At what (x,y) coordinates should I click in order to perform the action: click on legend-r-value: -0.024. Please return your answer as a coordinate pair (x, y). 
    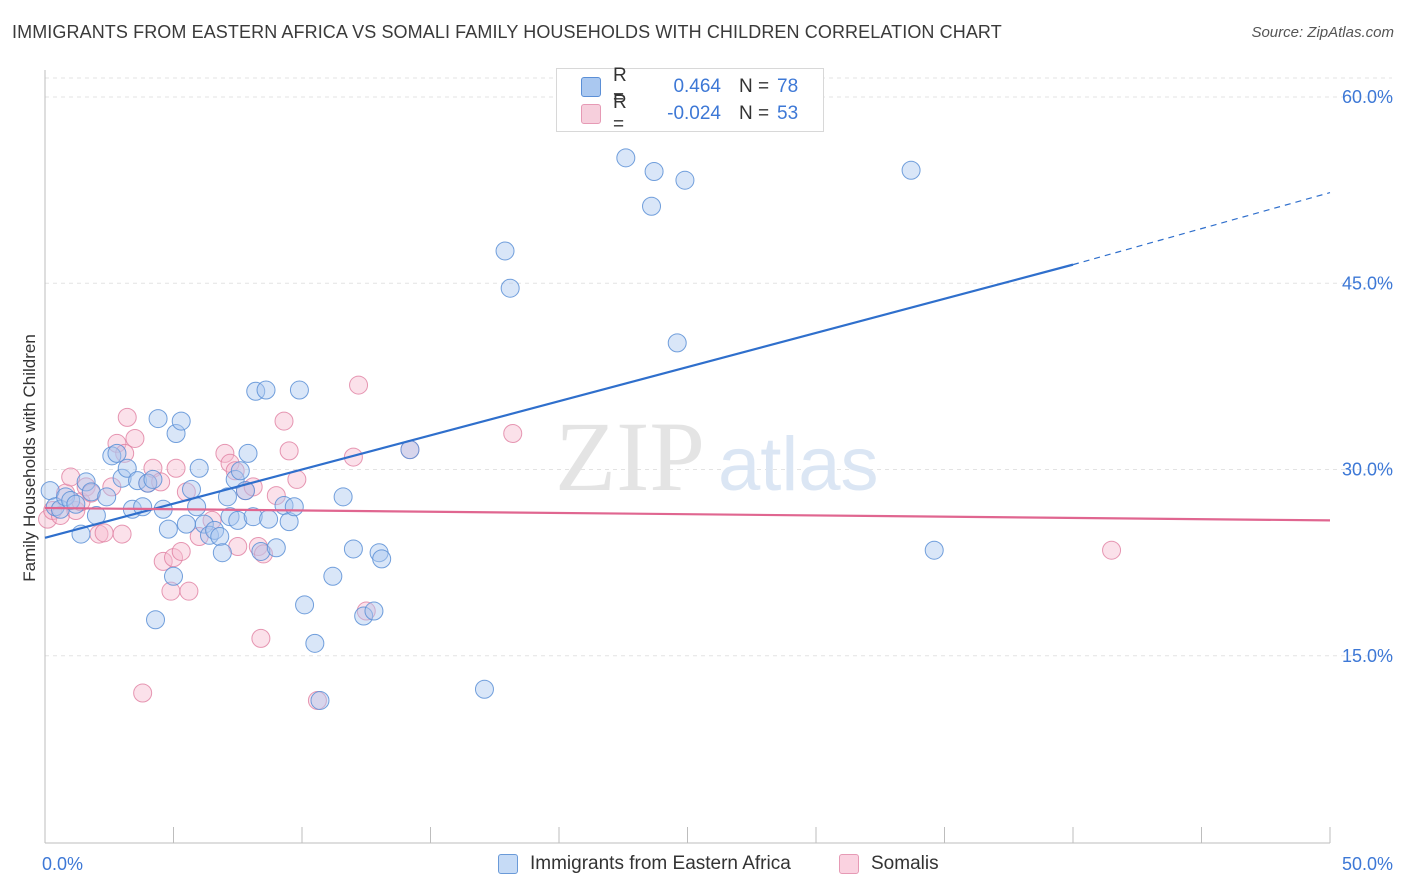
    Looking at the image, I should click on (694, 113).